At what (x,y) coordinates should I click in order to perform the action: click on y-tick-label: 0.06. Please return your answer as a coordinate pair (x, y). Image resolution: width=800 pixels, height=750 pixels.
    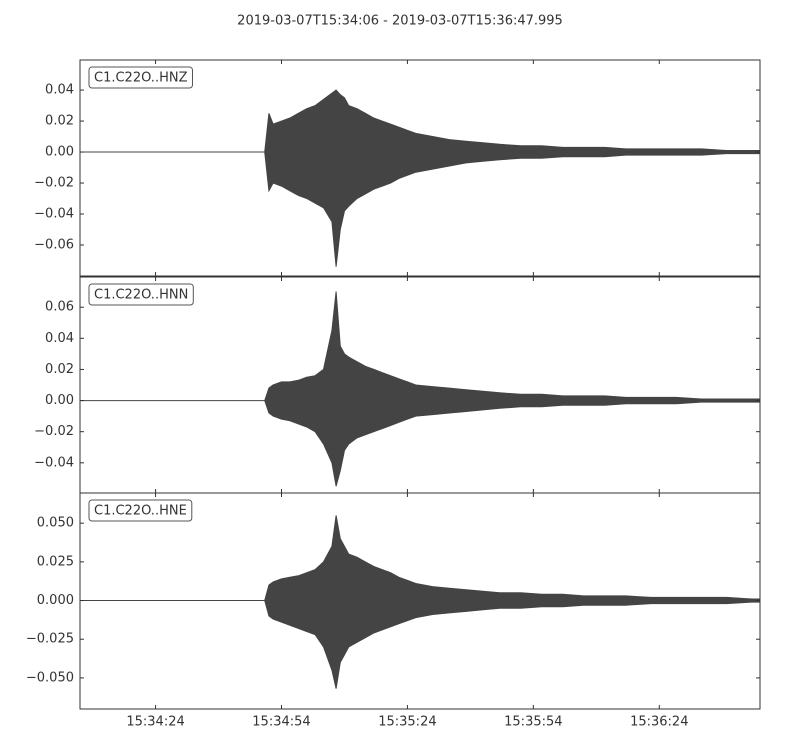
    Looking at the image, I should click on (59, 307).